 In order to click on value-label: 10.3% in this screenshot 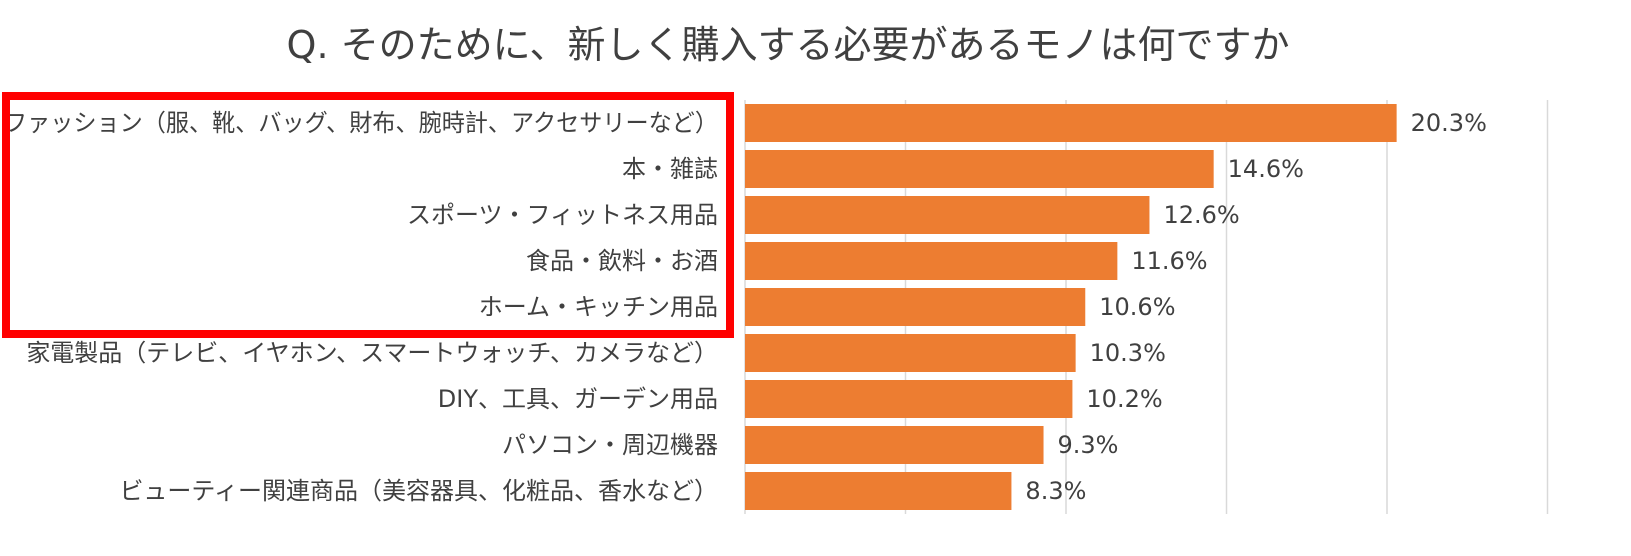, I will do `click(1128, 353)`.